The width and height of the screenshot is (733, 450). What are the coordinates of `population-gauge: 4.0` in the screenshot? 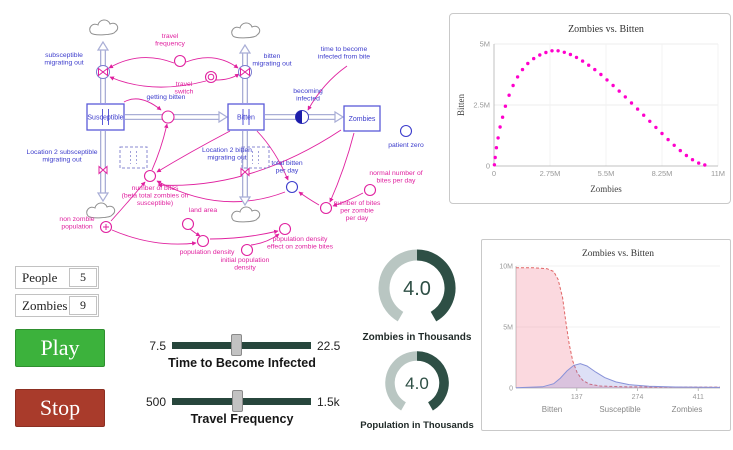 It's located at (417, 381).